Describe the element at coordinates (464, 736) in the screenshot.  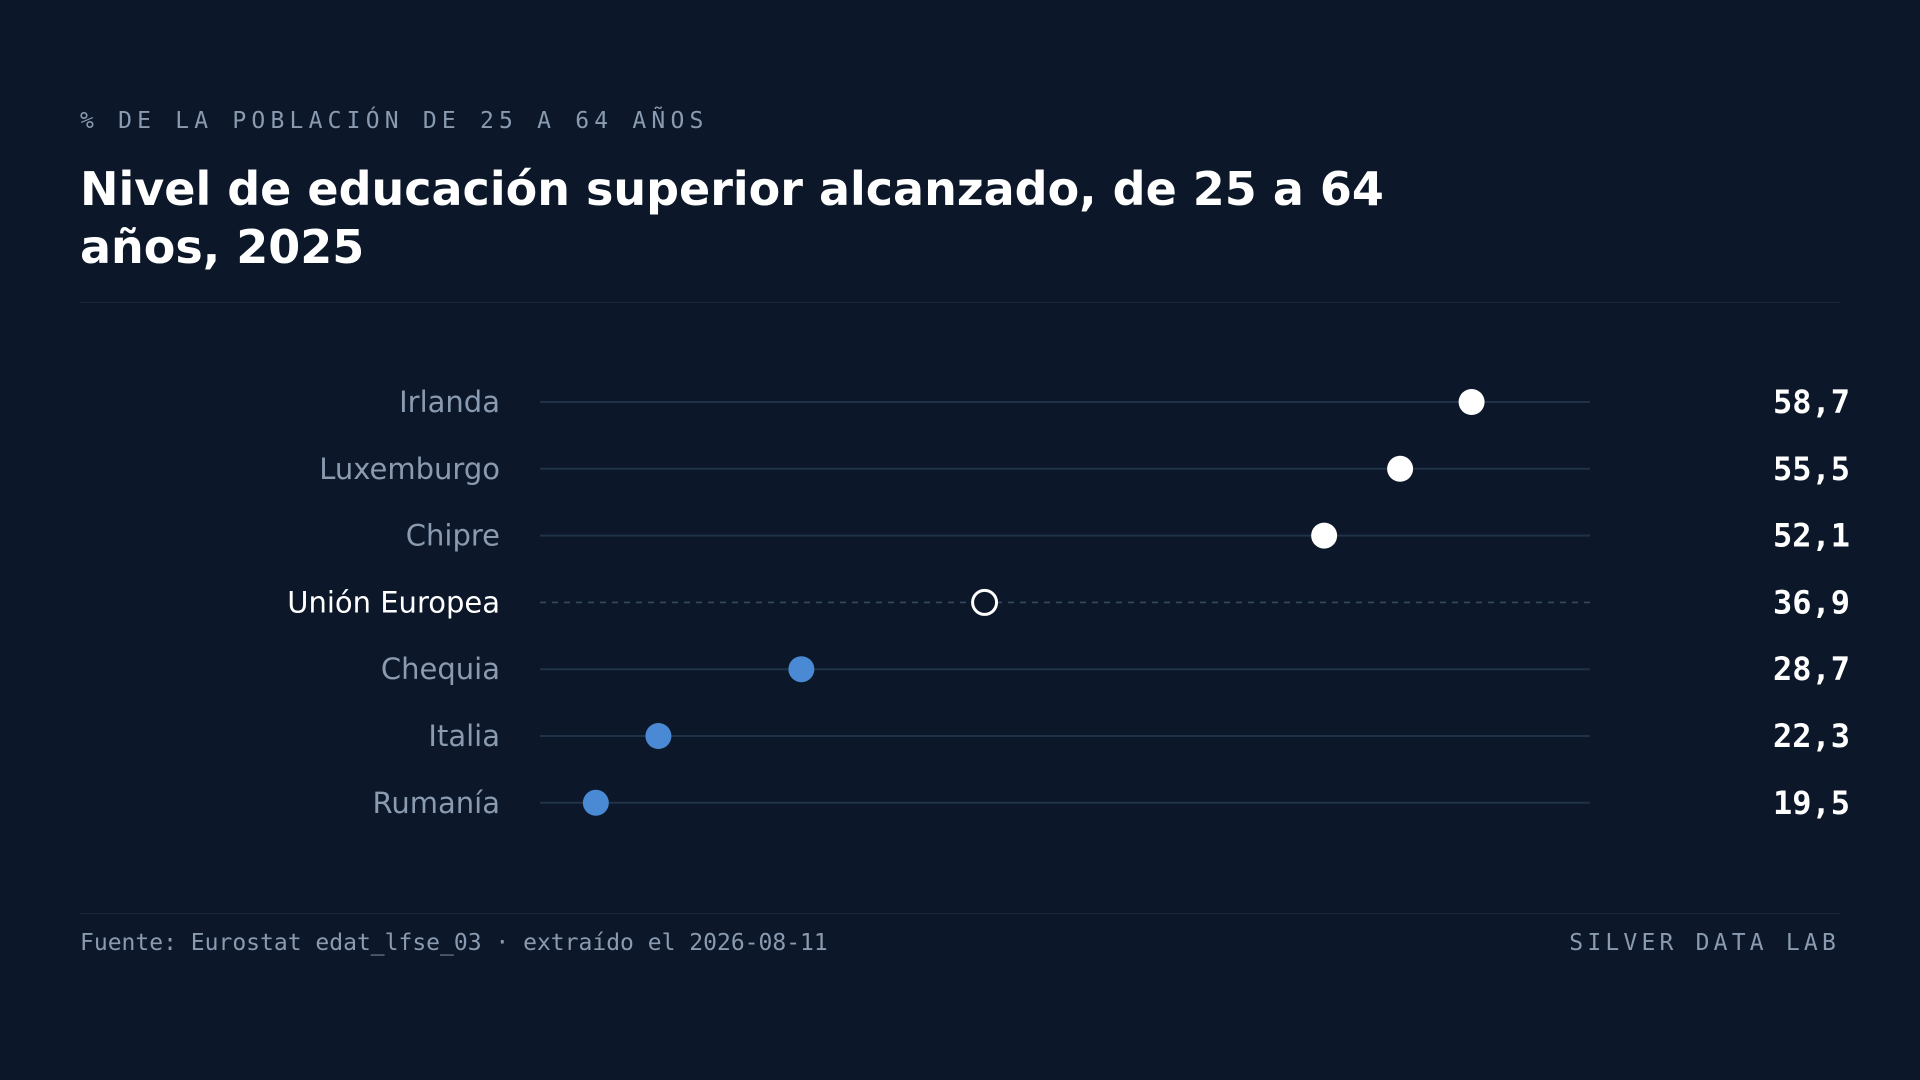
I see `category-label: Italia` at that location.